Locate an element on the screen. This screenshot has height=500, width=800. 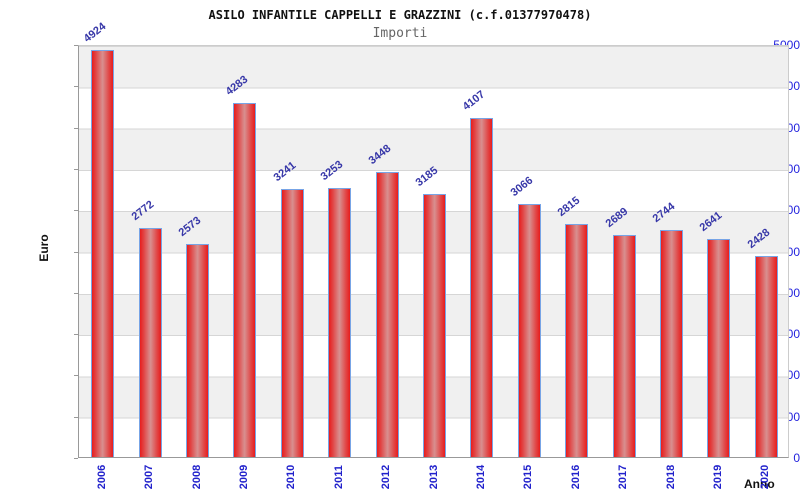
bar-2009 is located at coordinates (244, 280).